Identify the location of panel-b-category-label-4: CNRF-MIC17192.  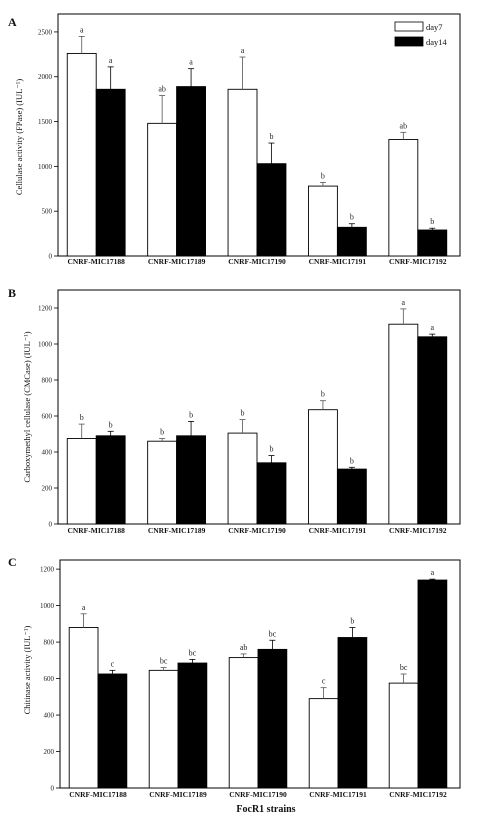
(418, 530).